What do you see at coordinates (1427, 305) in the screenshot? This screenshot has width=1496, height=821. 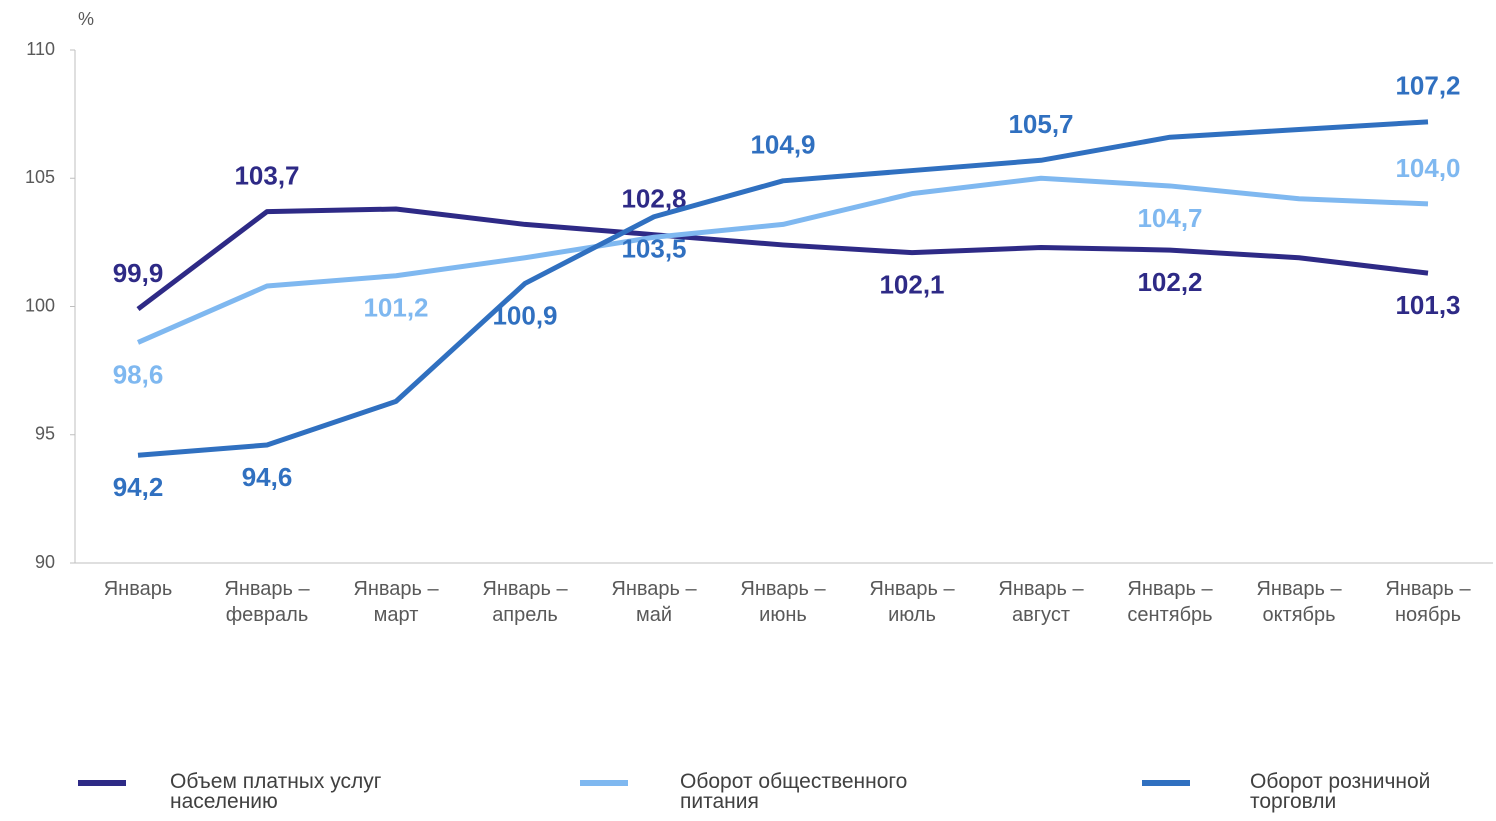 I see `value-label: 101,3` at bounding box center [1427, 305].